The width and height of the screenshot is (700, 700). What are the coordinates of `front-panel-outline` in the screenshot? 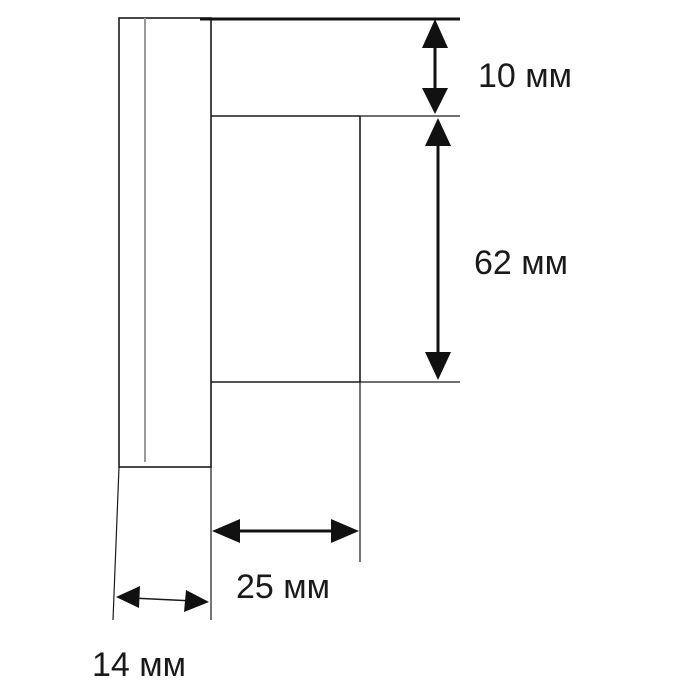 It's located at (165, 242).